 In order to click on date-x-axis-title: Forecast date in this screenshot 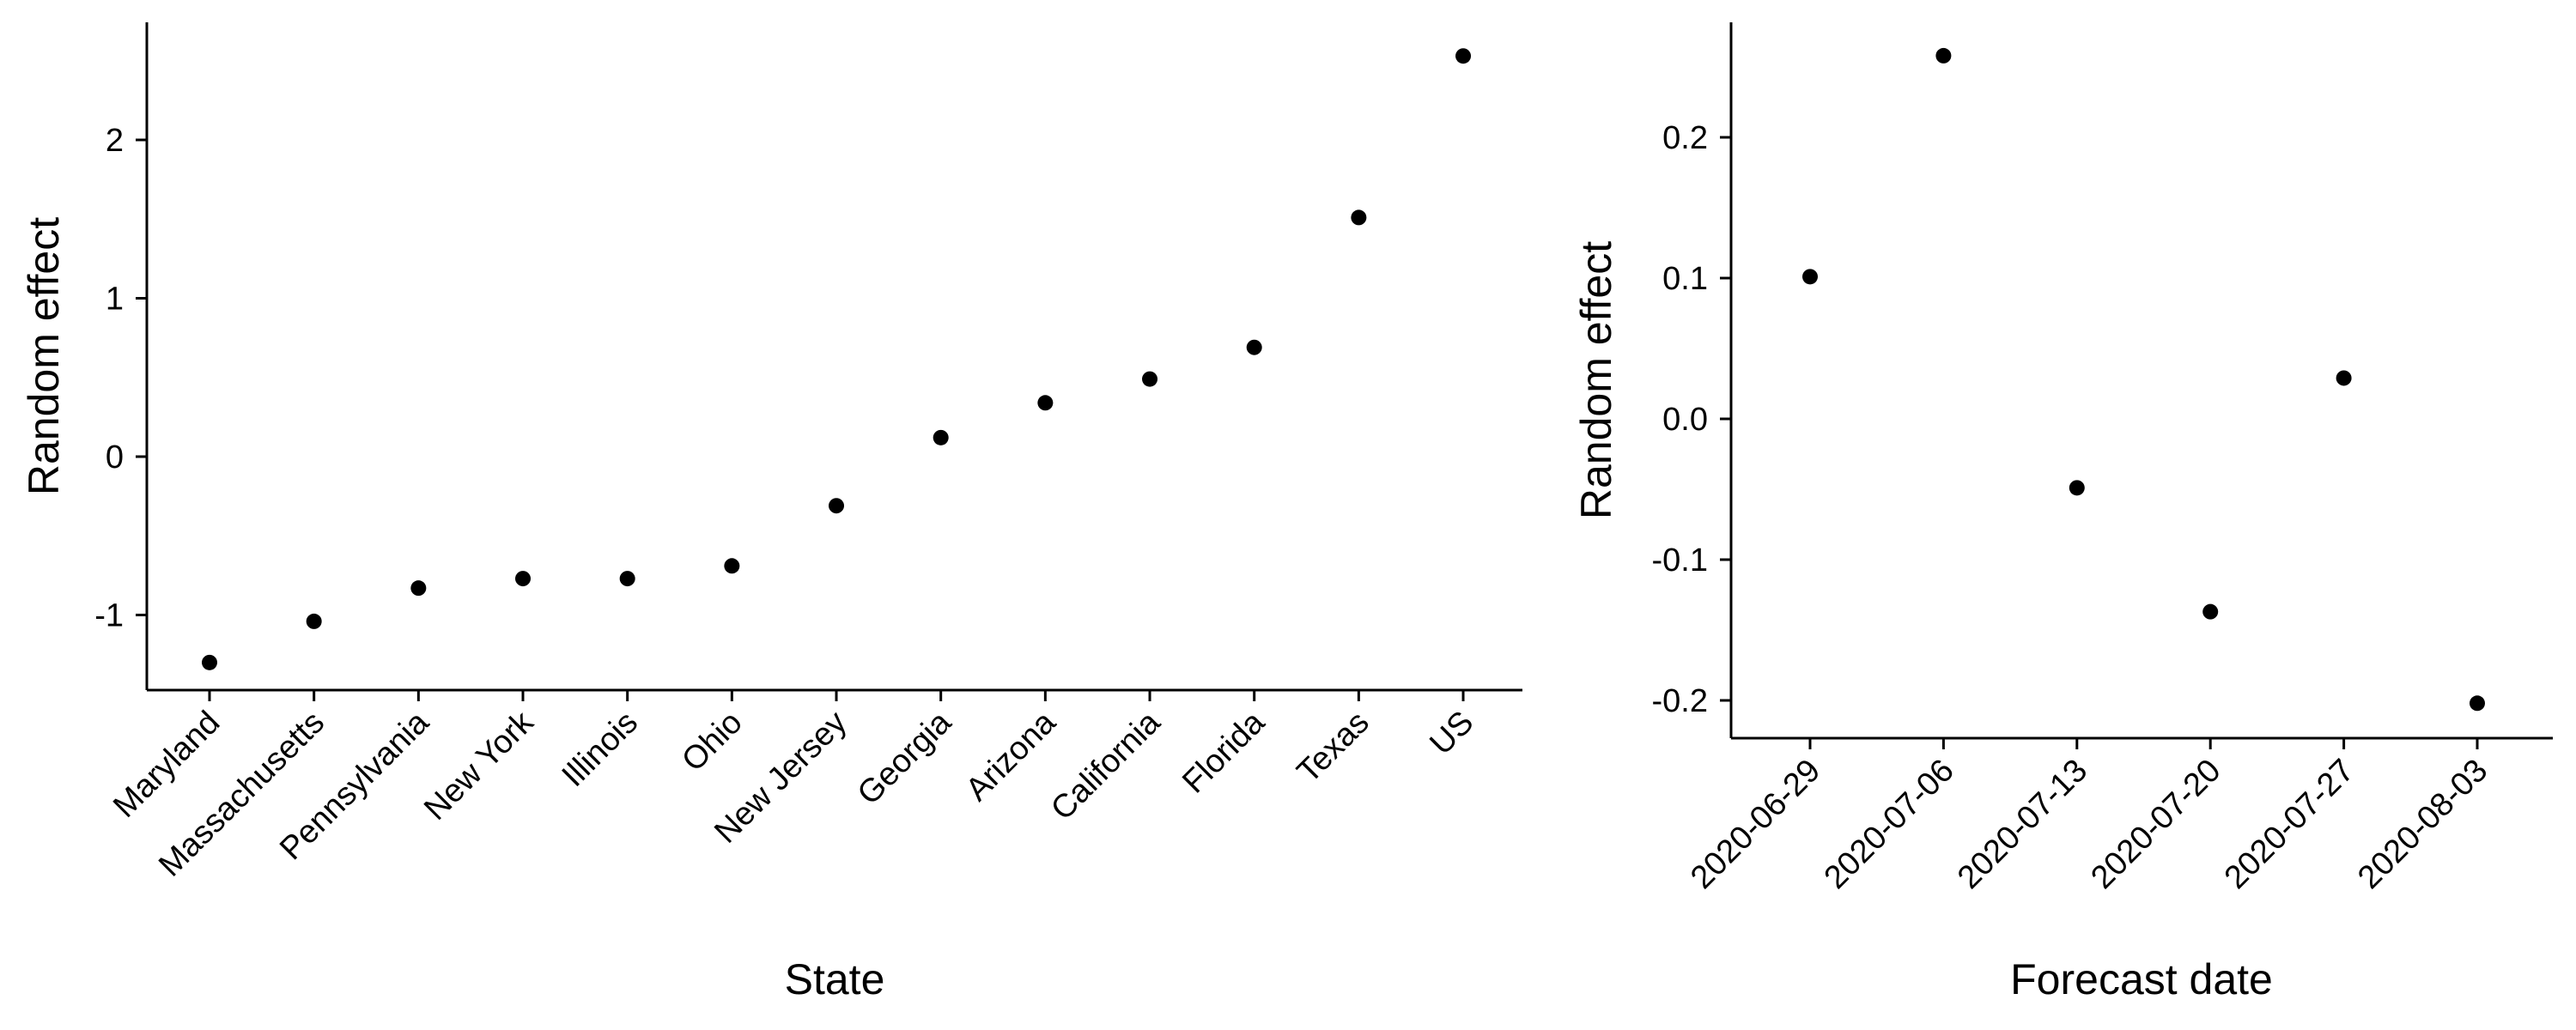, I will do `click(2141, 979)`.